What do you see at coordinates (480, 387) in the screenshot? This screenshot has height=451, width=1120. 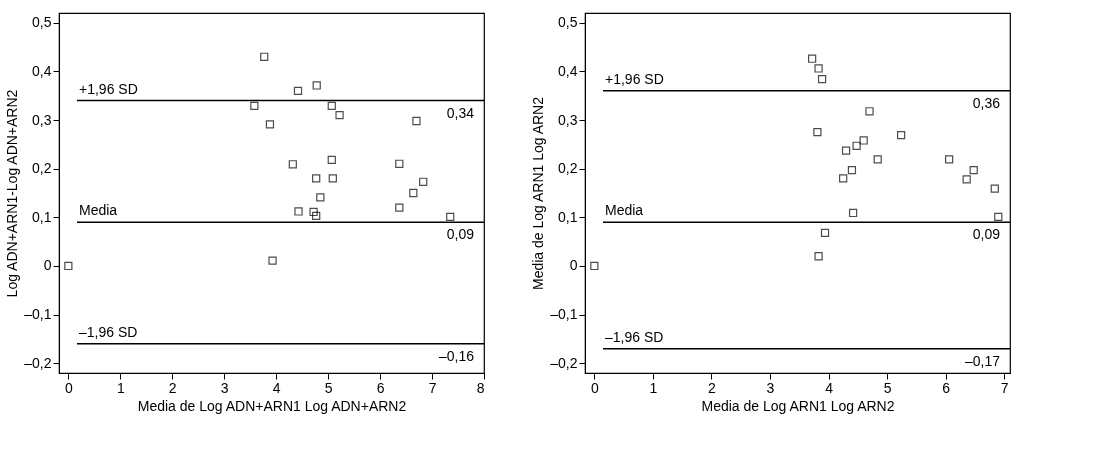 I see `x-tick-label: 8` at bounding box center [480, 387].